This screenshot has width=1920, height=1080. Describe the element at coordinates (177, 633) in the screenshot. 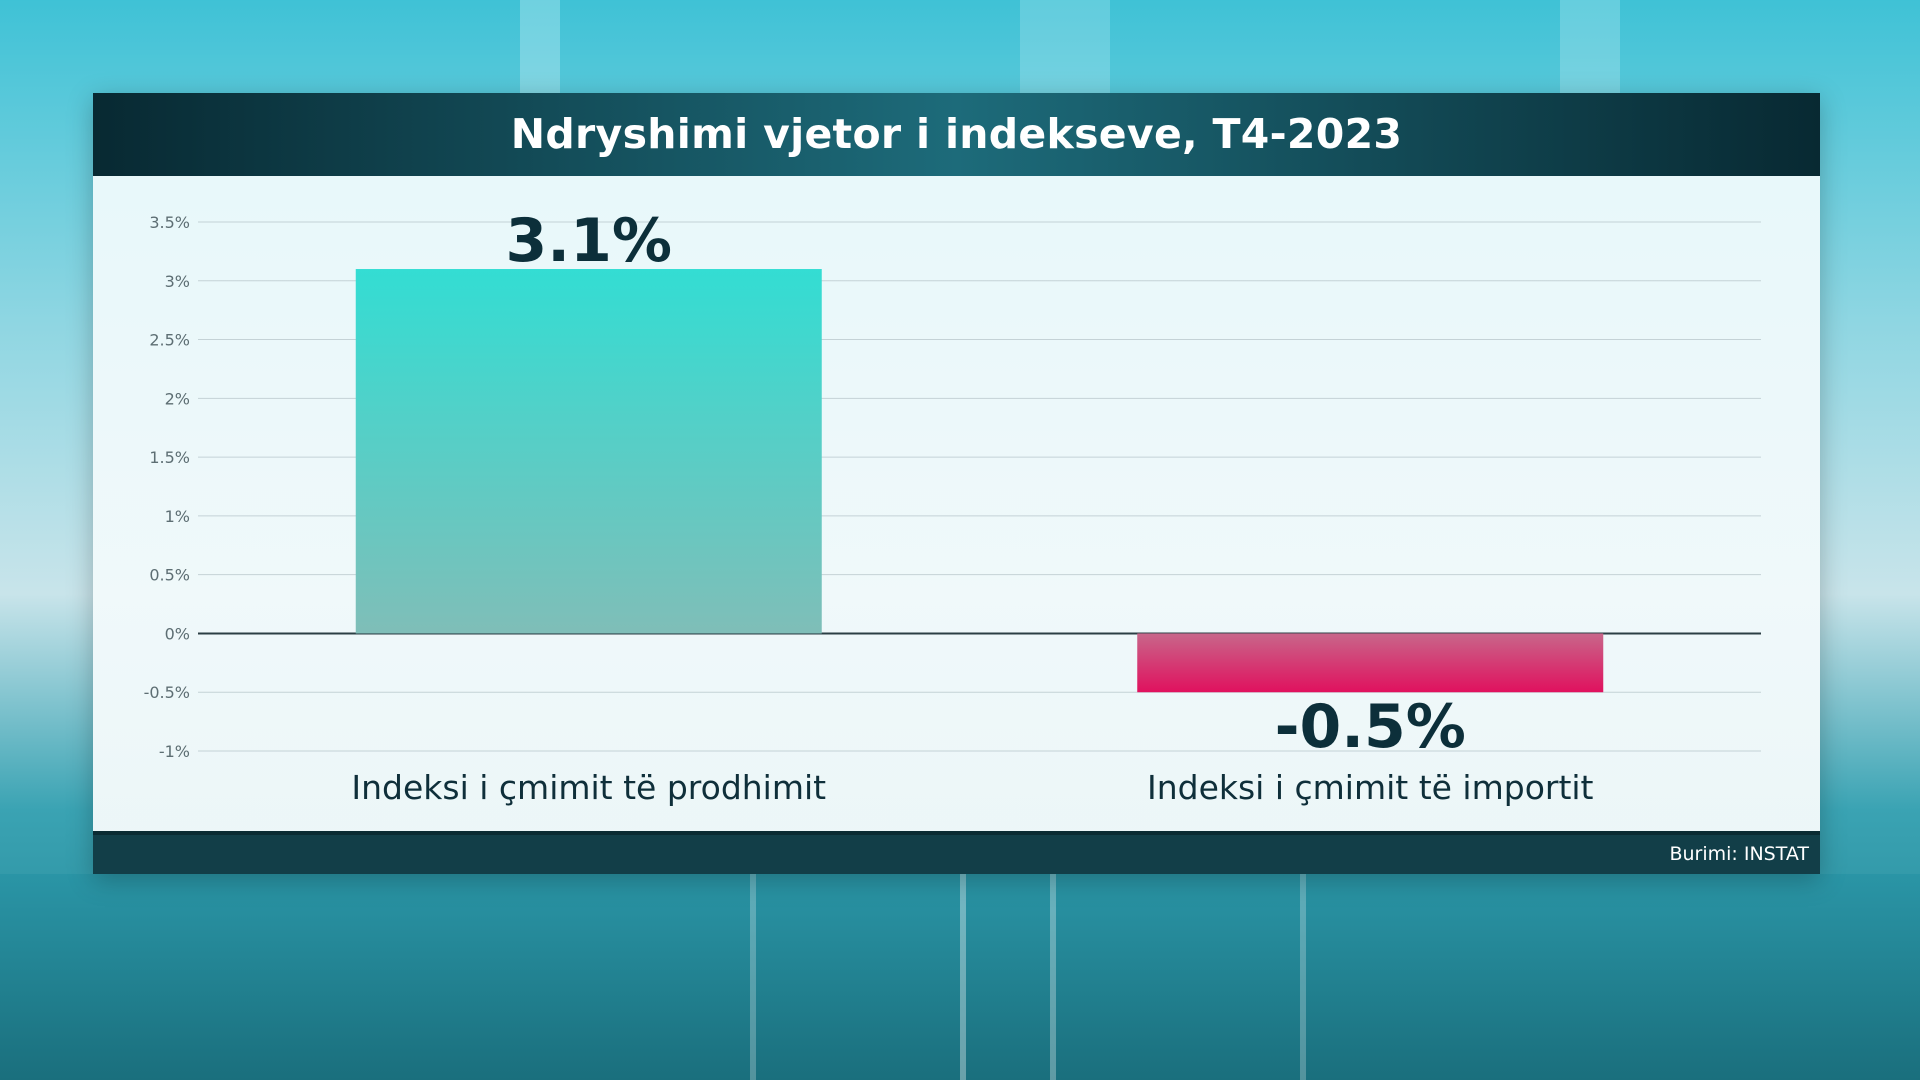

I see `y-tick-label: 0%` at that location.